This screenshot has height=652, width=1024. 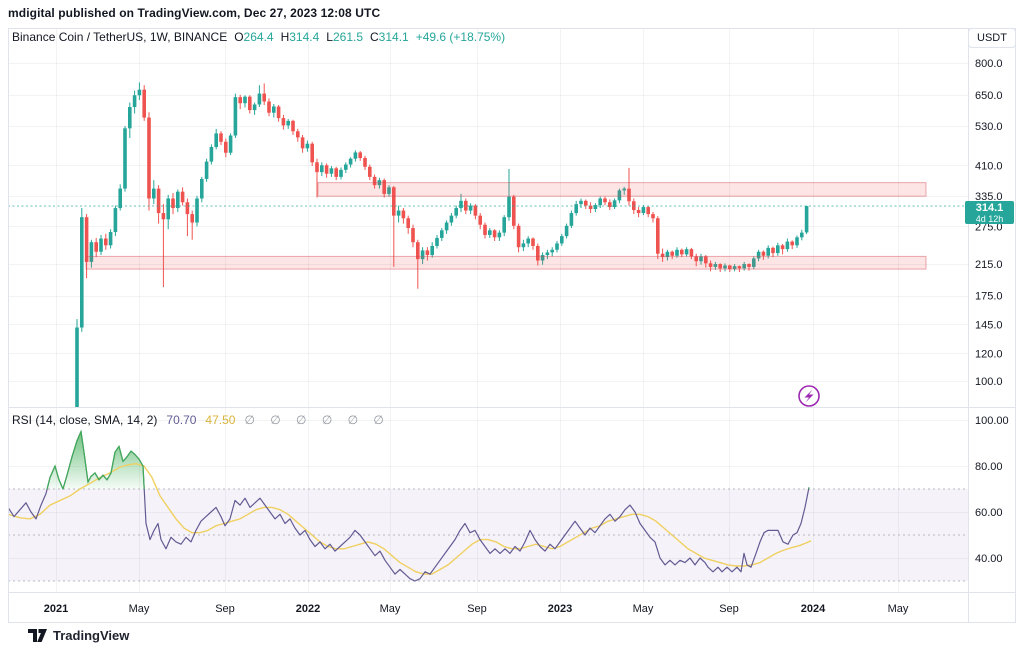 What do you see at coordinates (992, 38) in the screenshot?
I see `currency-toggle-button: USDT` at bounding box center [992, 38].